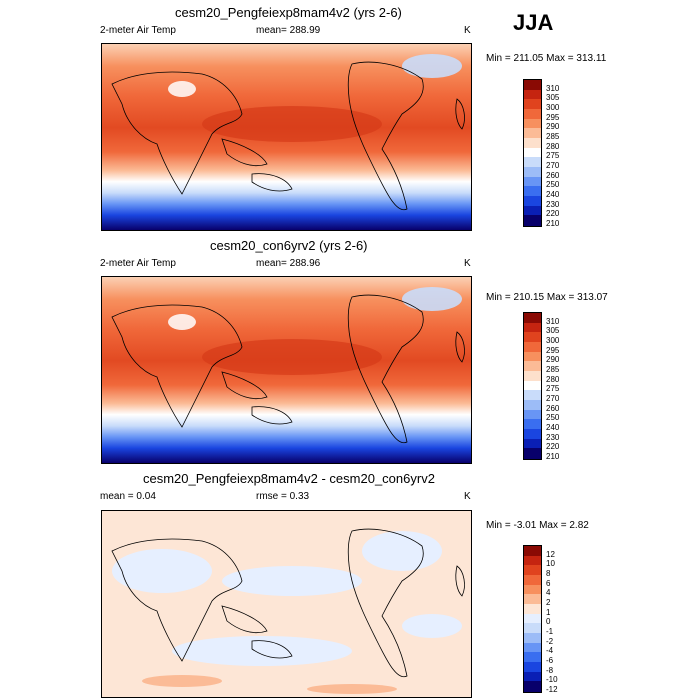 Image resolution: width=700 pixels, height=700 pixels. I want to click on panel-2-cbar-tick: 230, so click(553, 437).